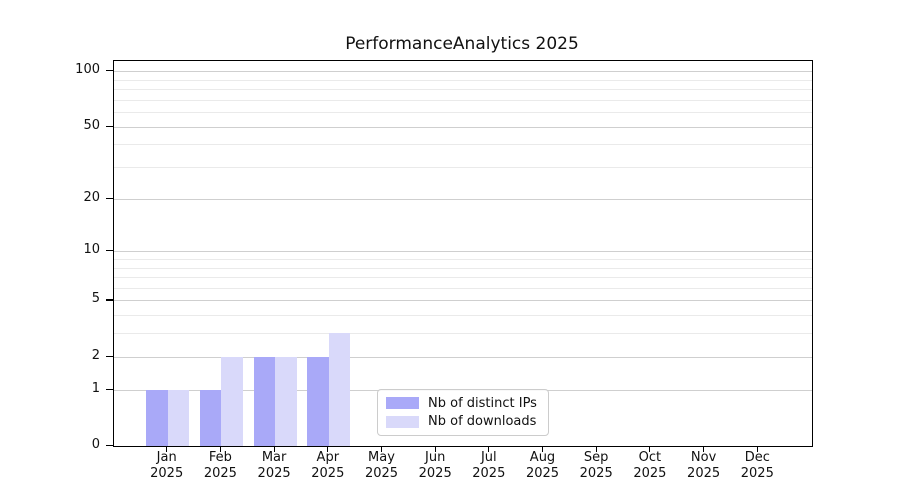  What do you see at coordinates (435, 465) in the screenshot?
I see `x-tick-label: Jun 2025` at bounding box center [435, 465].